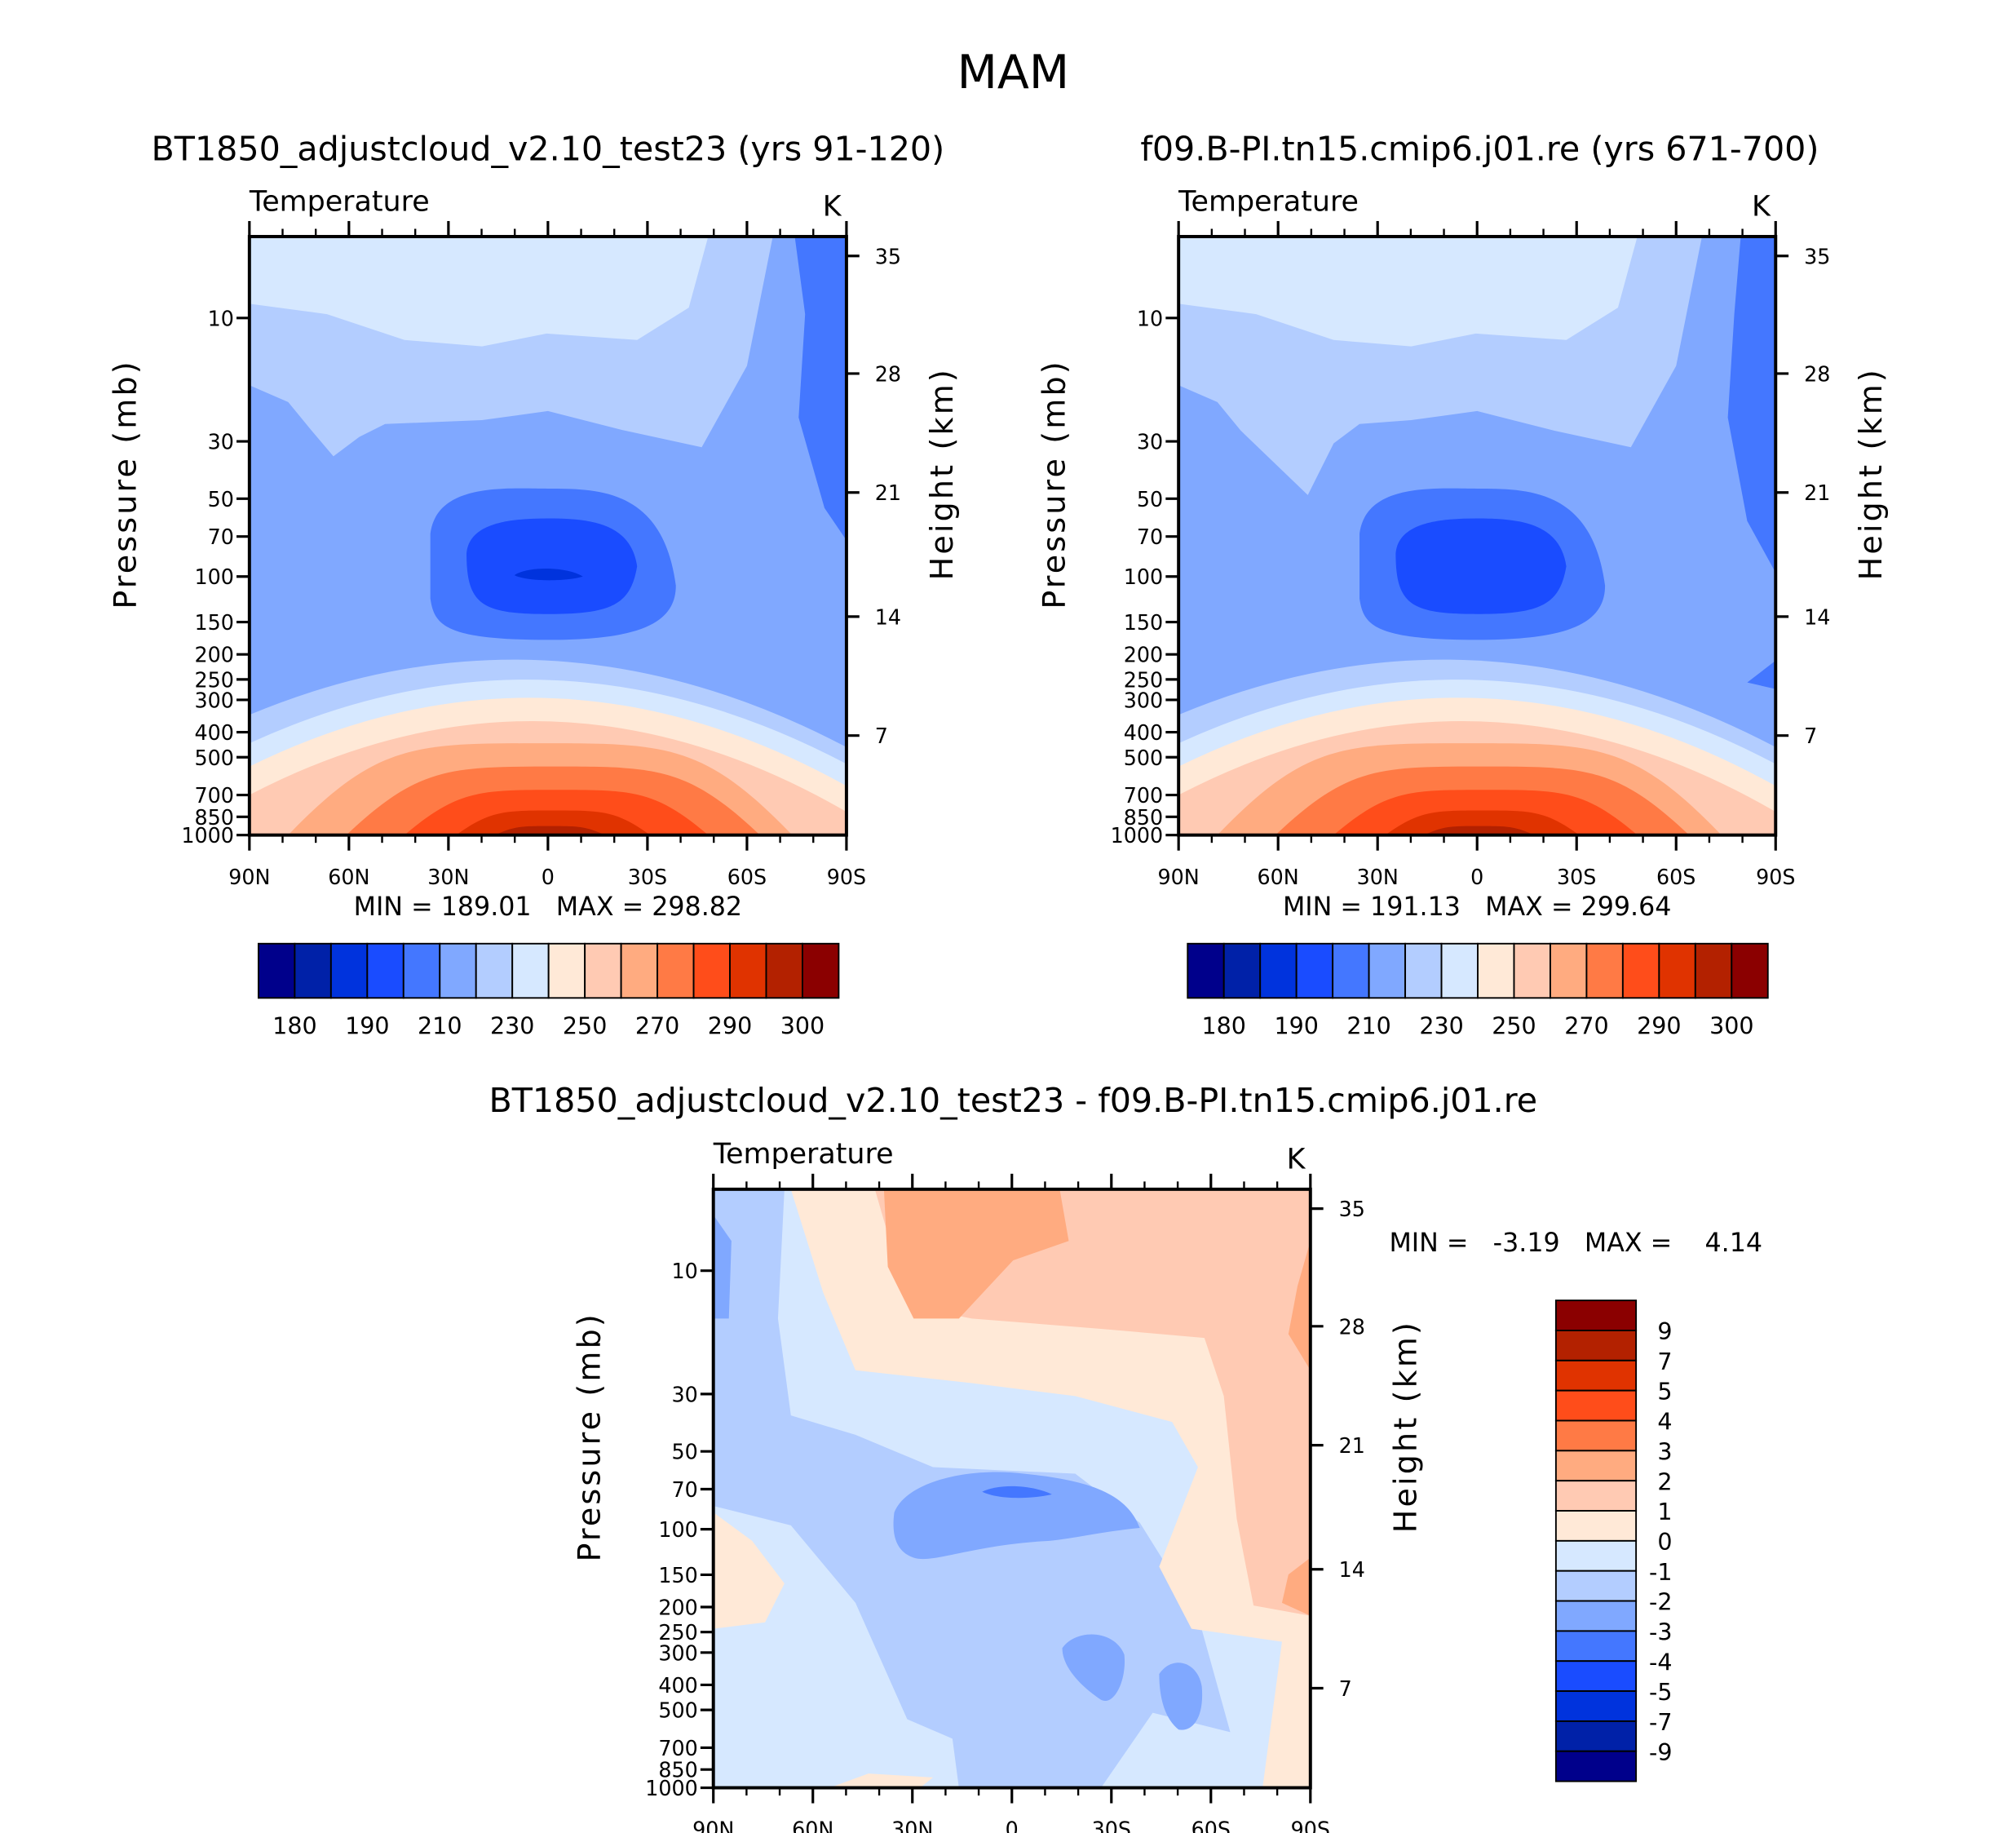 The height and width of the screenshot is (1833, 2016). Describe the element at coordinates (1664, 1392) in the screenshot. I see `colorbar-label: 5` at that location.